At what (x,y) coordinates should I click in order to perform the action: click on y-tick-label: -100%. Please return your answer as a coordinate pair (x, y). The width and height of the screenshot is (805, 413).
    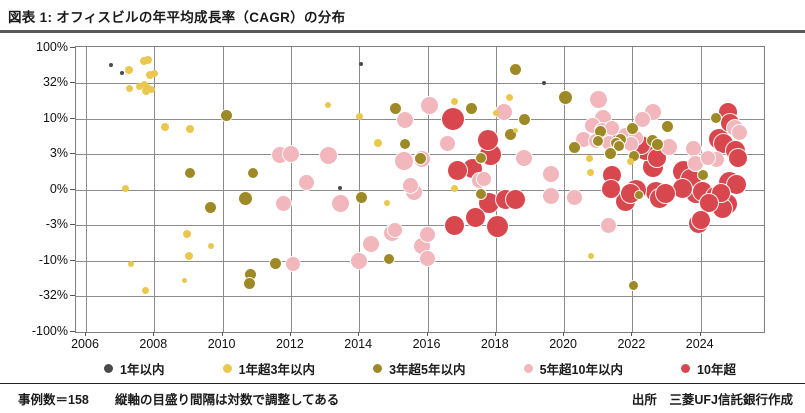
    Looking at the image, I should click on (49, 330).